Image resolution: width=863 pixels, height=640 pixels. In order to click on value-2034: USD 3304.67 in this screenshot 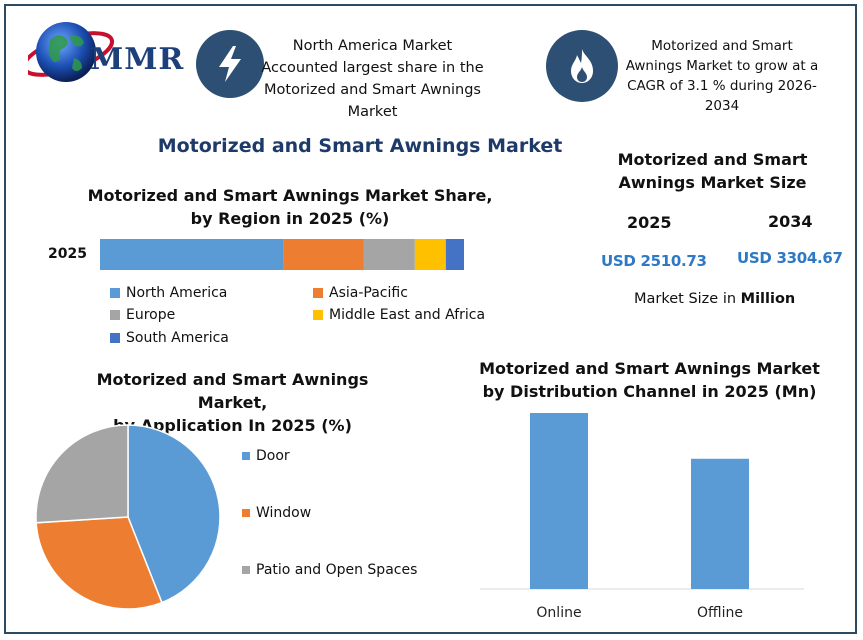, I will do `click(790, 258)`.